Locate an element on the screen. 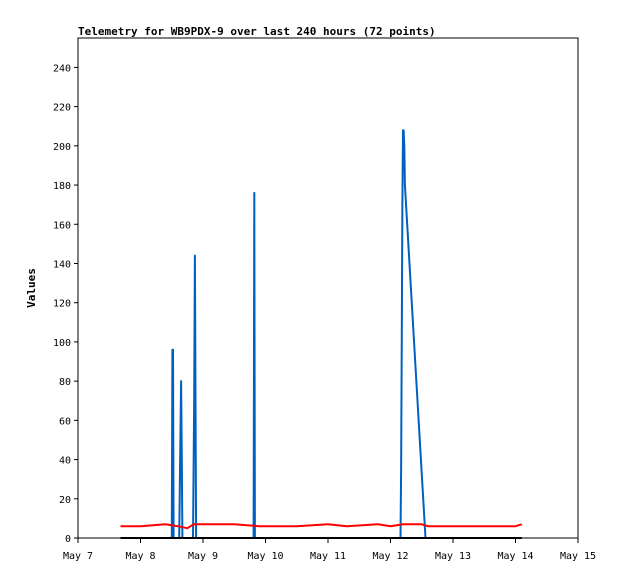  y-tick-label: 140 is located at coordinates (62, 264).